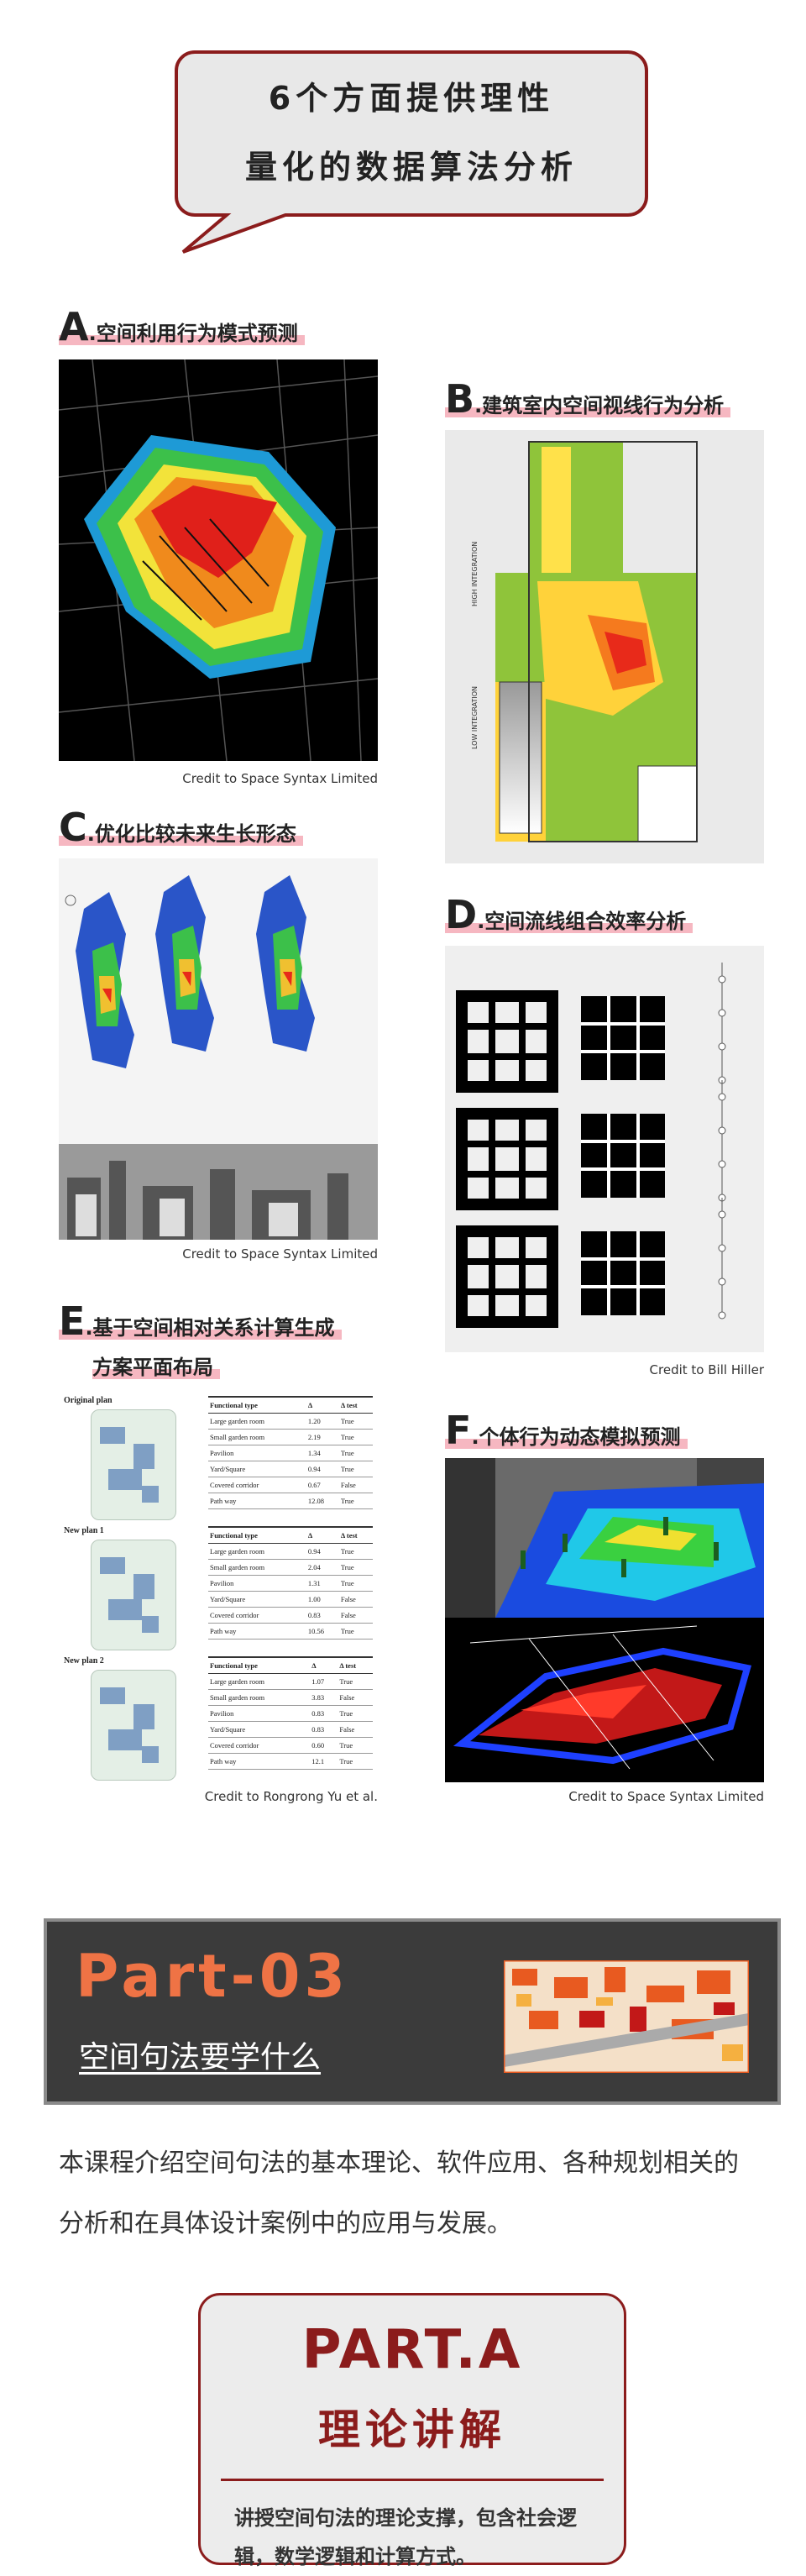 Image resolution: width=806 pixels, height=2576 pixels. What do you see at coordinates (411, 98) in the screenshot?
I see `bubble-line: 6个方面提供理性` at bounding box center [411, 98].